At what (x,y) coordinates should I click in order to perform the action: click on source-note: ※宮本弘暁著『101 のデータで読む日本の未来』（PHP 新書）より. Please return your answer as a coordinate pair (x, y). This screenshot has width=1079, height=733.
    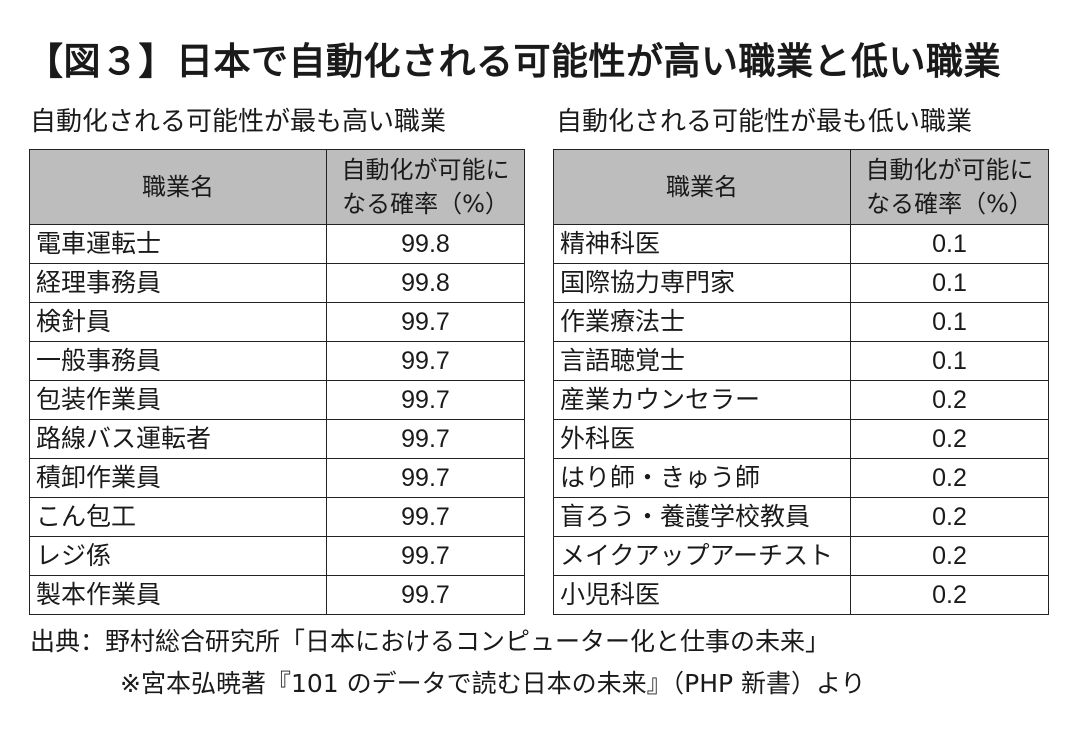
    Looking at the image, I should click on (493, 683).